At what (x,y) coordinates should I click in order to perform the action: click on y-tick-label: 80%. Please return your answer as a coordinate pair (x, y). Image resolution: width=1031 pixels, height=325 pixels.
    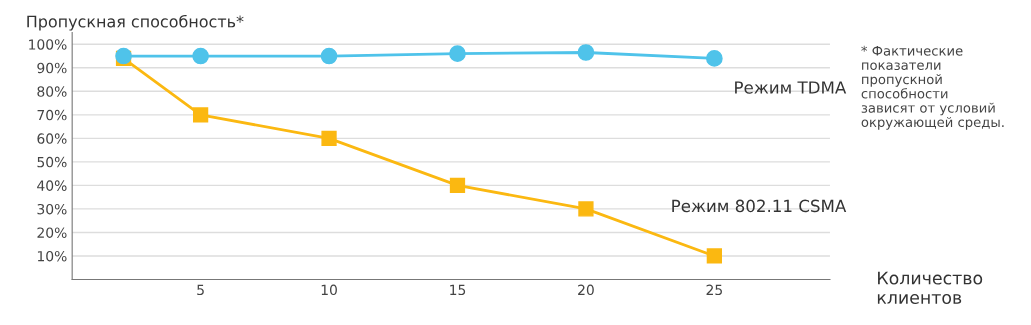
    Looking at the image, I should click on (52, 91).